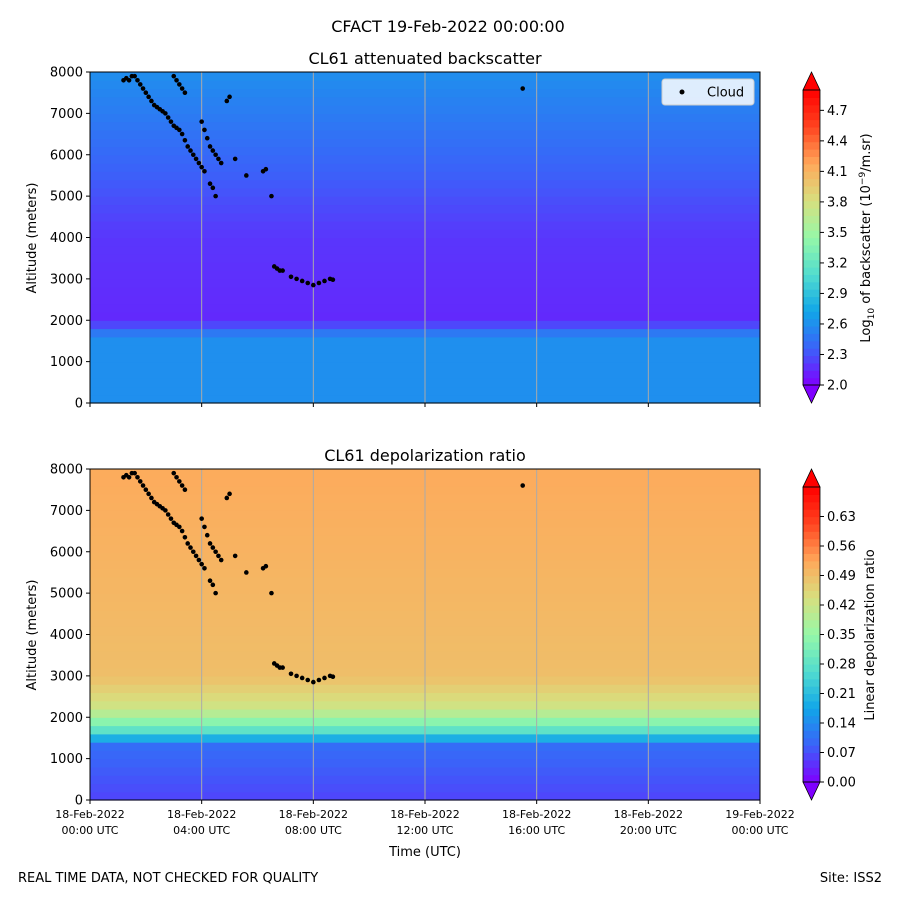  What do you see at coordinates (708, 92) in the screenshot?
I see `backscatter-legend-box` at bounding box center [708, 92].